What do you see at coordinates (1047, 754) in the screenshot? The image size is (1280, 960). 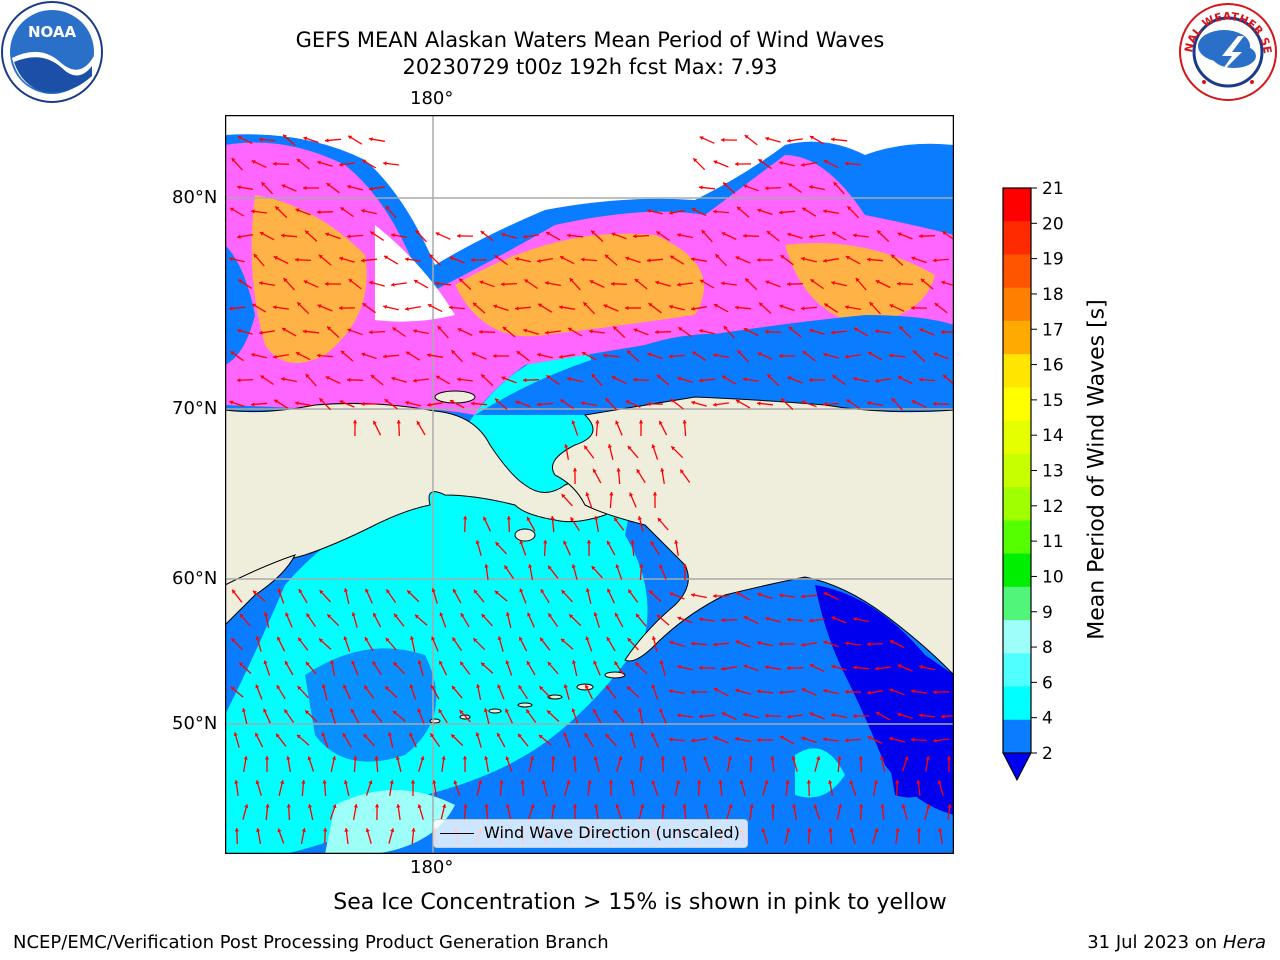 I see `colorbar-tick-label: 2` at bounding box center [1047, 754].